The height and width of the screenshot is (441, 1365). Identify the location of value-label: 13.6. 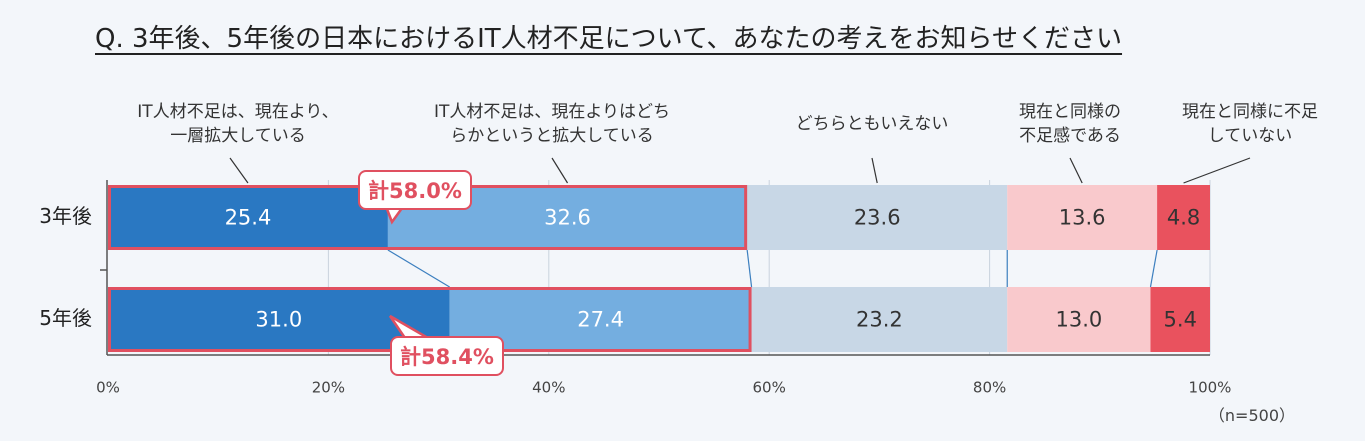
(1082, 218).